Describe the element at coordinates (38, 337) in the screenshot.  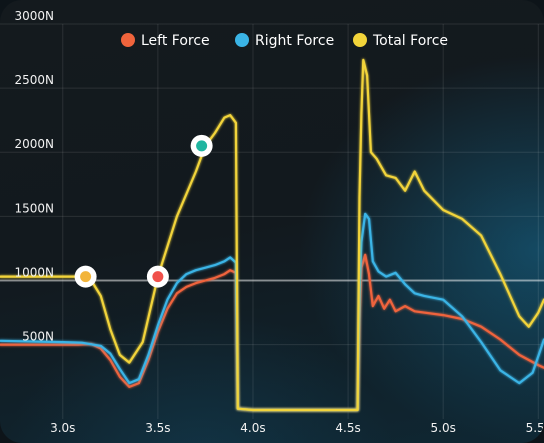
I see `y-tick-label: 500N` at that location.